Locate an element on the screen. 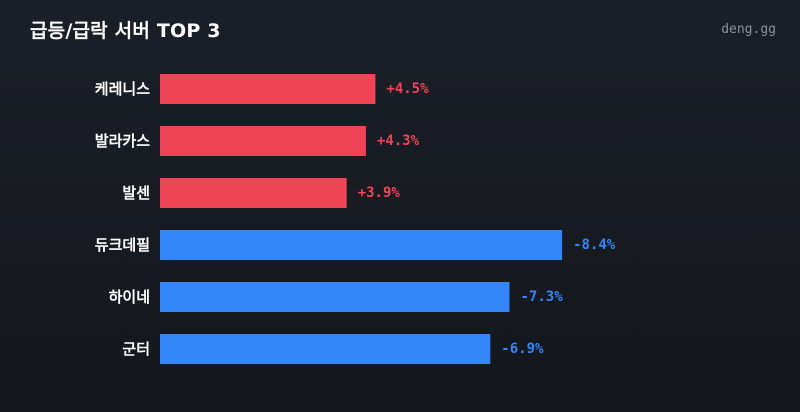  value-label: -7.3% is located at coordinates (542, 297).